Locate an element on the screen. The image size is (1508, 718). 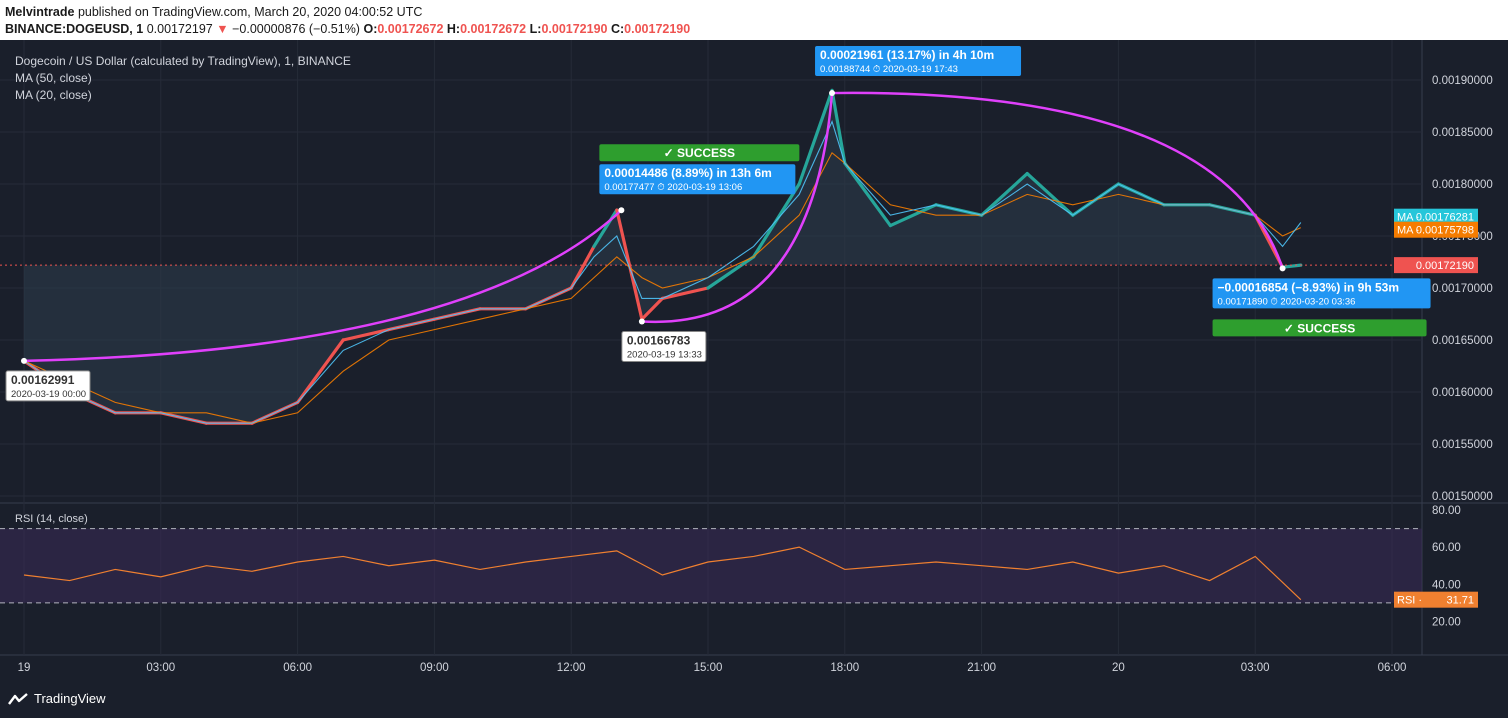
open-label: O: is located at coordinates (370, 29).